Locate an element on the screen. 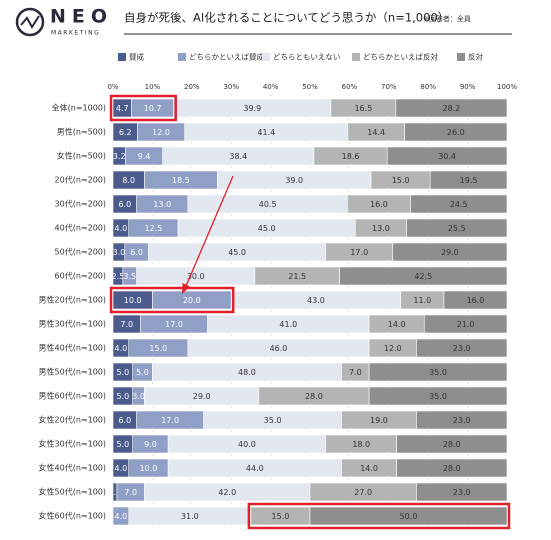  x-tick-label: 10% is located at coordinates (153, 87).